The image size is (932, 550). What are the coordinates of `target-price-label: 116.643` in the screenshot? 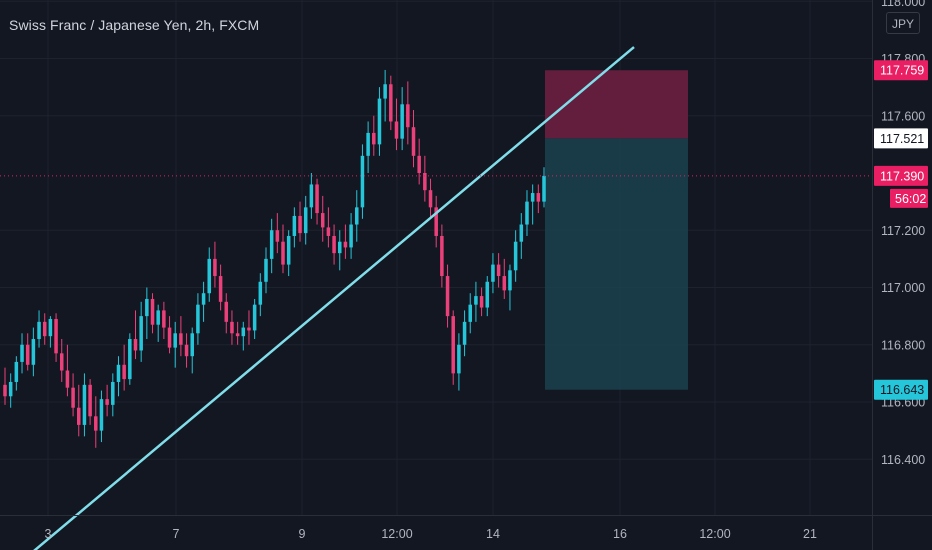 It's located at (902, 390).